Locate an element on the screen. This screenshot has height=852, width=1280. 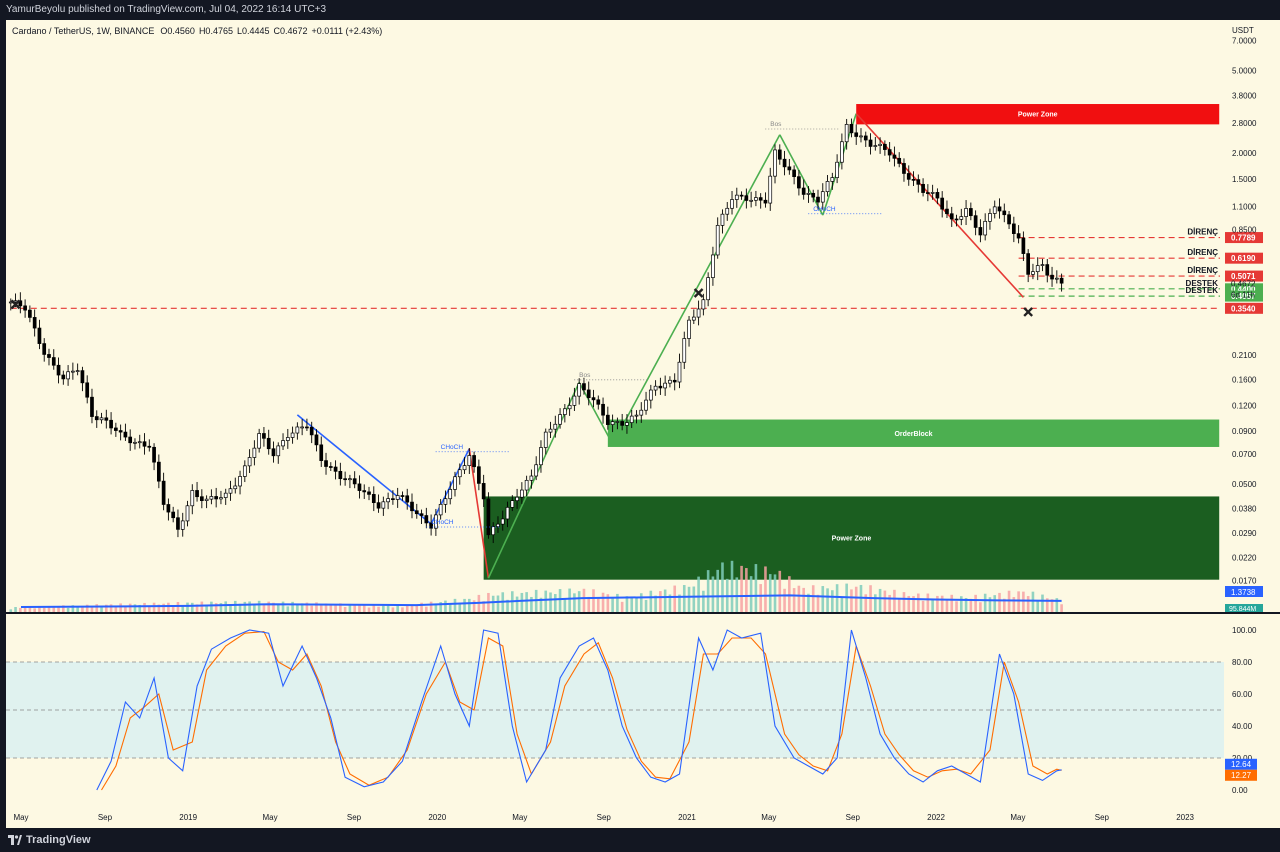
level-label-3: DESTEK is located at coordinates (1202, 283).